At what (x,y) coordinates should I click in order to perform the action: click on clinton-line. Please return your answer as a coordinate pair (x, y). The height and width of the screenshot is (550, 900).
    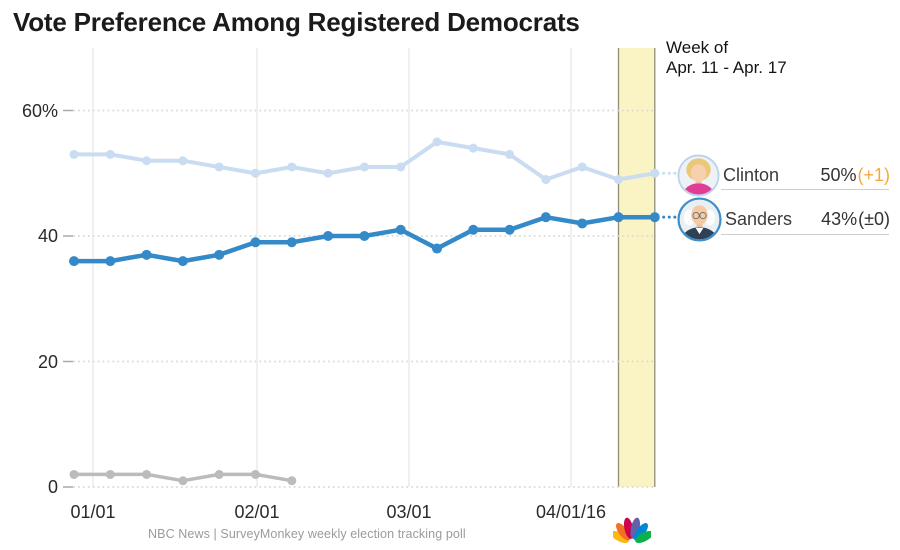
    Looking at the image, I should click on (364, 160).